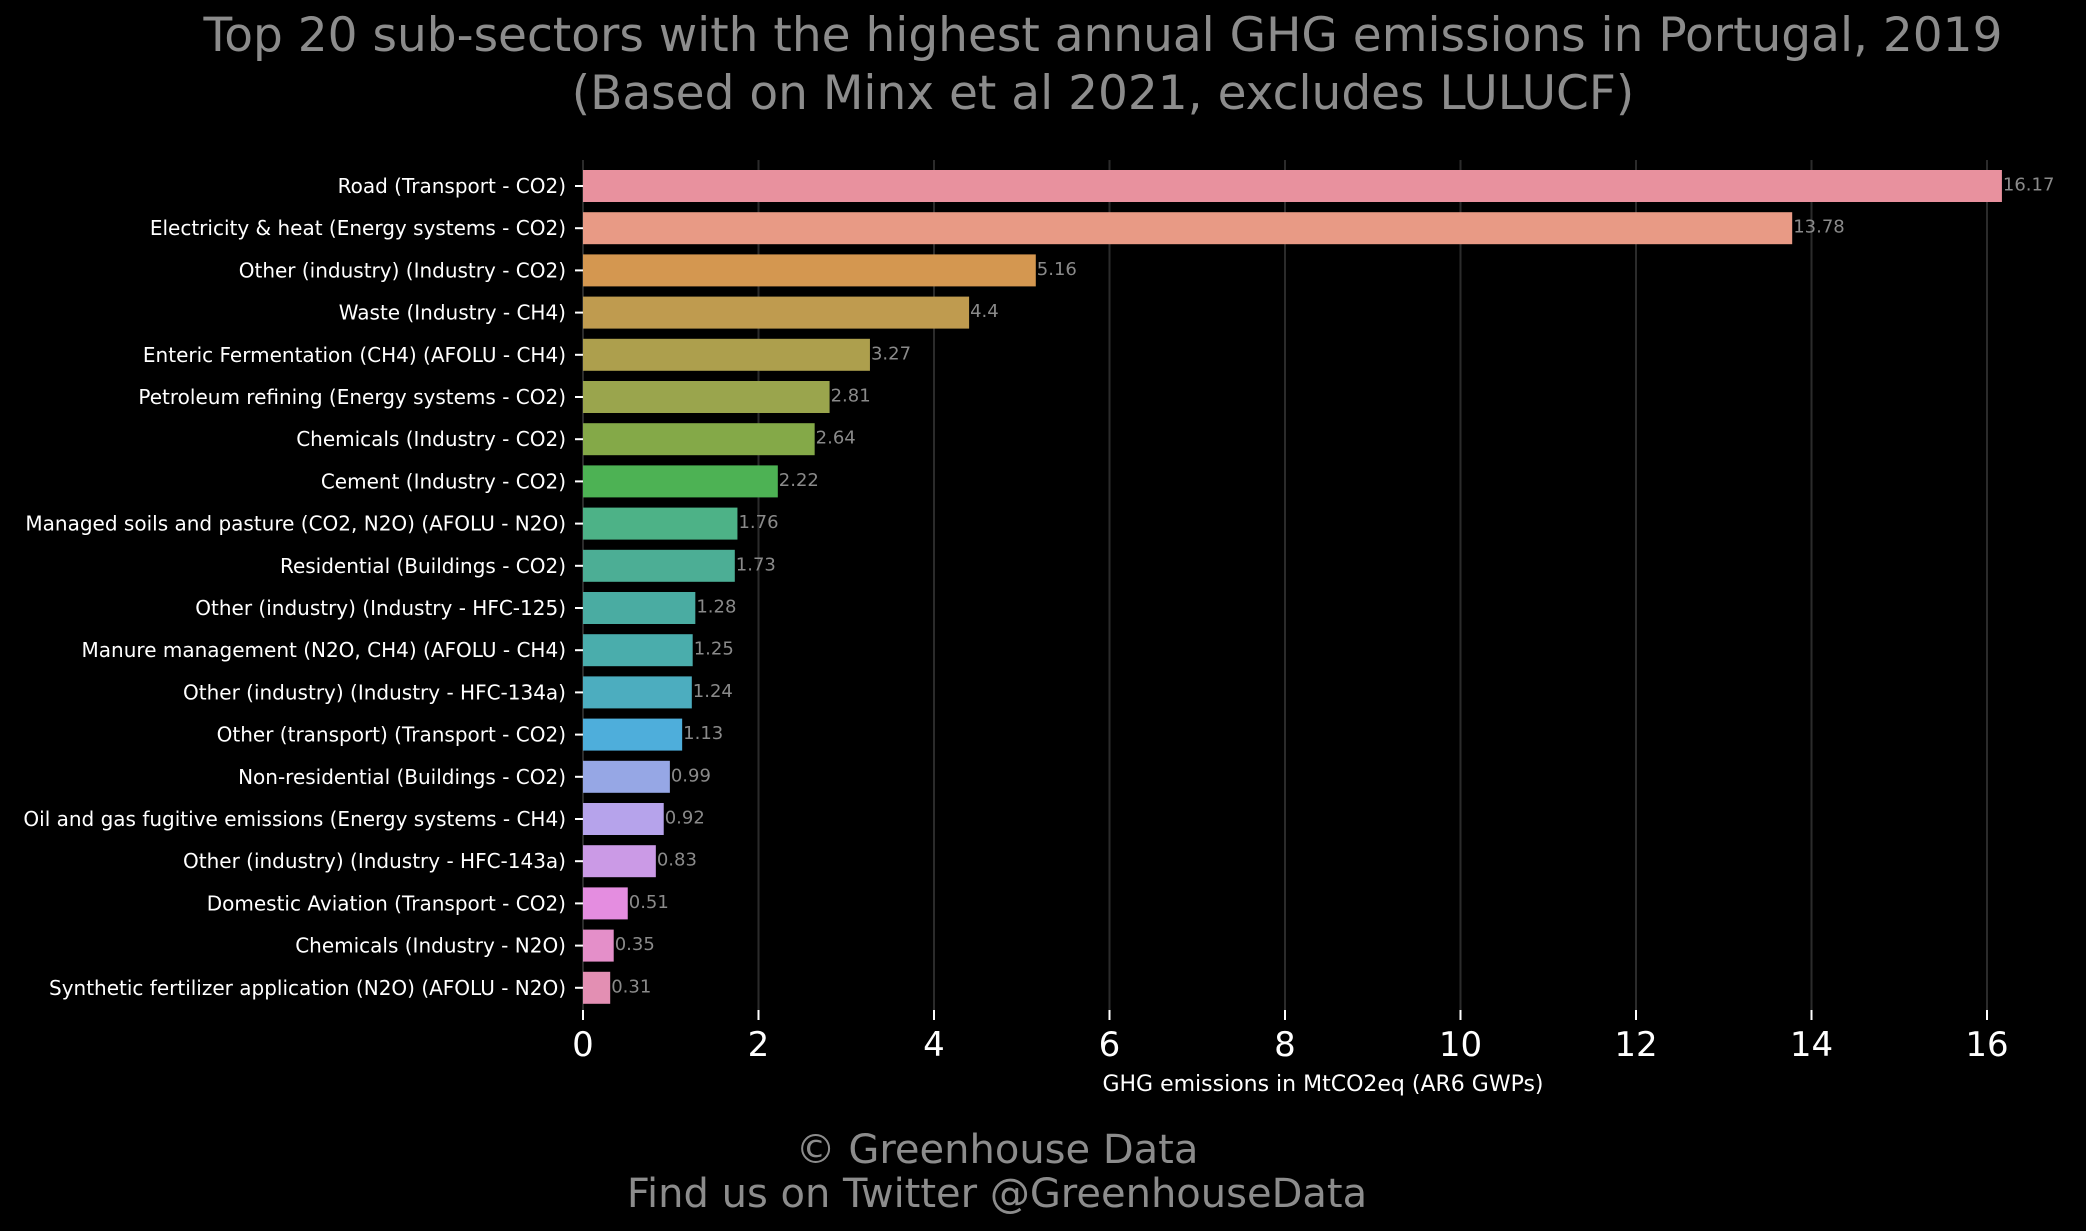  I want to click on category-label: Other (industry) (Industry - HFC-143a), so click(374, 861).